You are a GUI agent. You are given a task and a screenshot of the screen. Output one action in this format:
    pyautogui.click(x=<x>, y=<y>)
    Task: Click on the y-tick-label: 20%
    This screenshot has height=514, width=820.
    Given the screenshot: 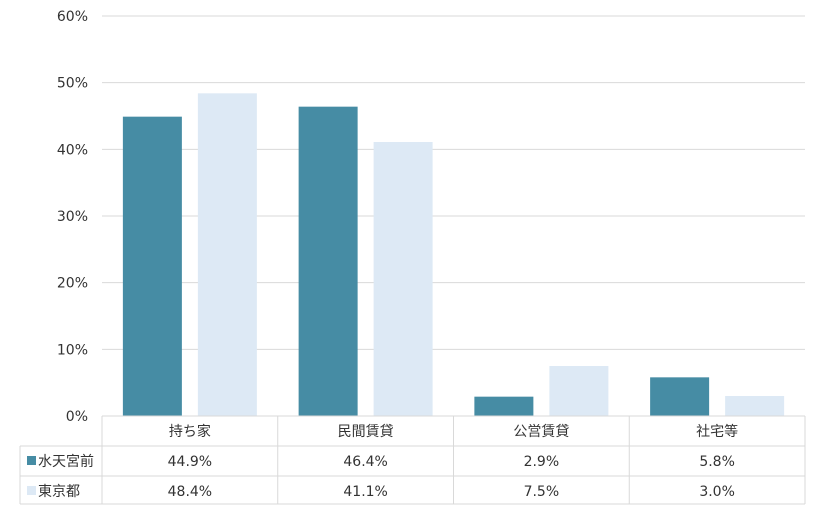 What is the action you would take?
    pyautogui.click(x=72, y=284)
    